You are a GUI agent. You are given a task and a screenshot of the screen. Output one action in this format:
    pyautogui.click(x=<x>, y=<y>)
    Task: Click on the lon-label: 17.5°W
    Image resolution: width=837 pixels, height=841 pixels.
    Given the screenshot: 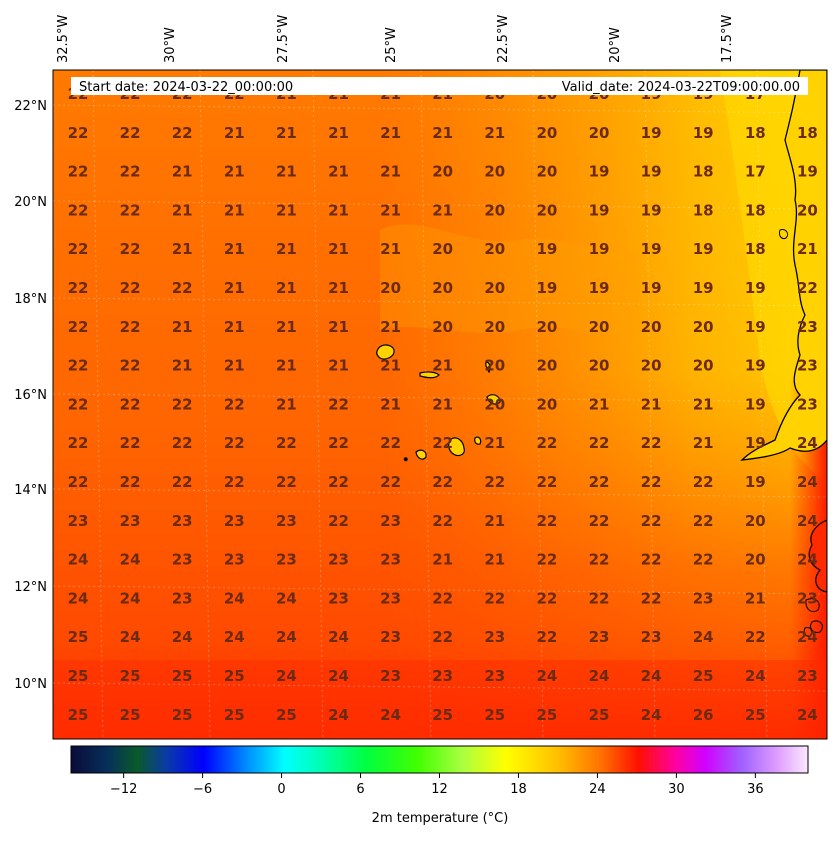 What is the action you would take?
    pyautogui.click(x=727, y=39)
    